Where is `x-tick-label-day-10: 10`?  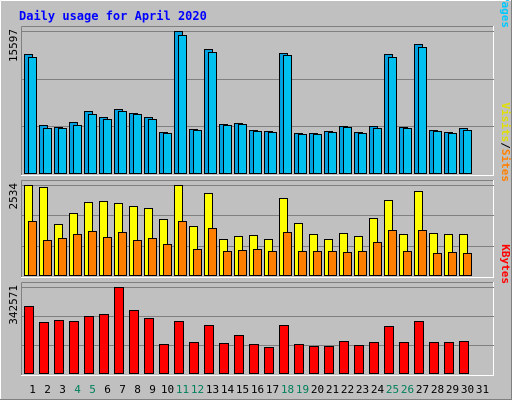 x-tick-label-day-10: 10 is located at coordinates (167, 389).